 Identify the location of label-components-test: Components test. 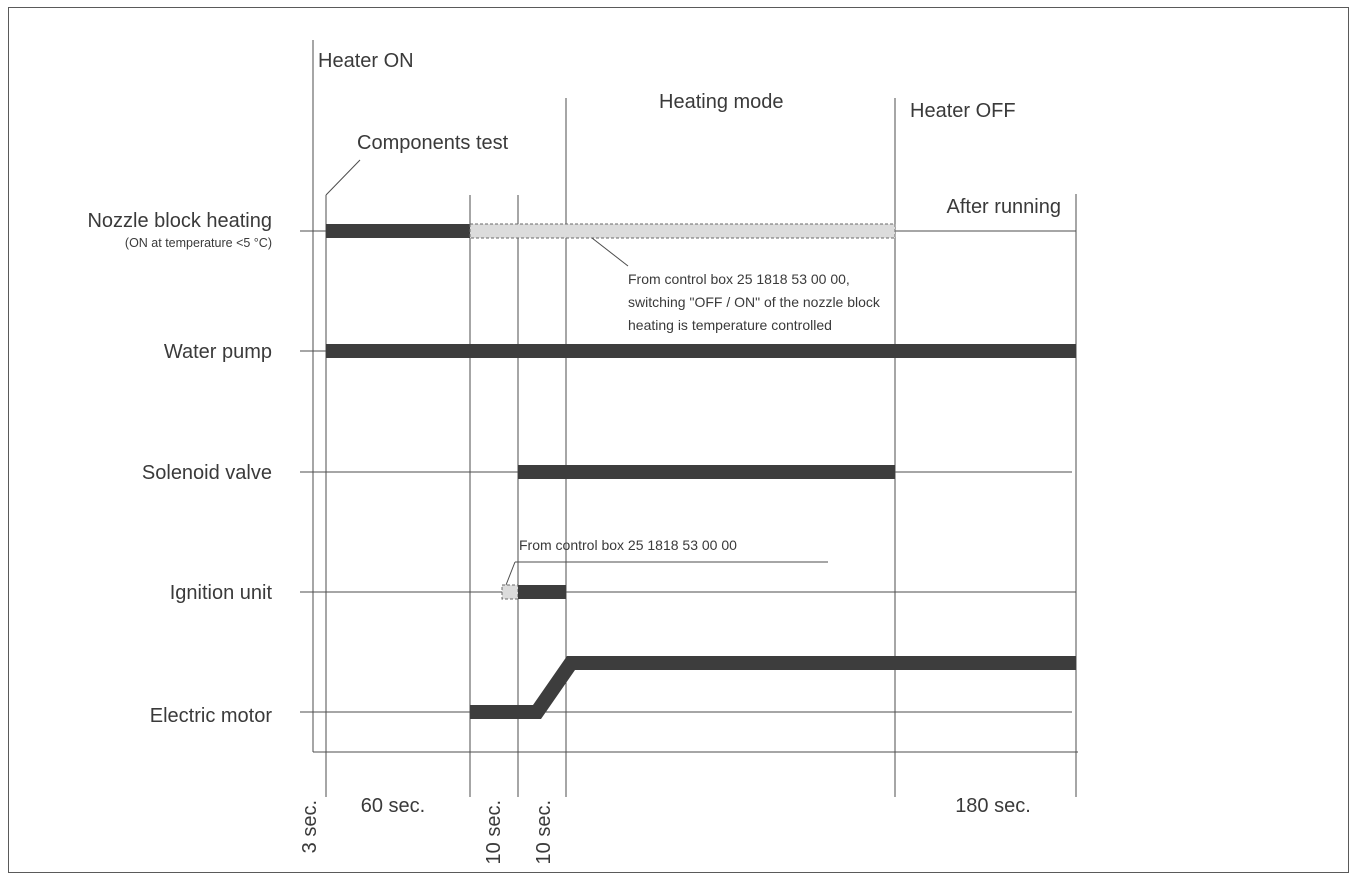
(433, 143).